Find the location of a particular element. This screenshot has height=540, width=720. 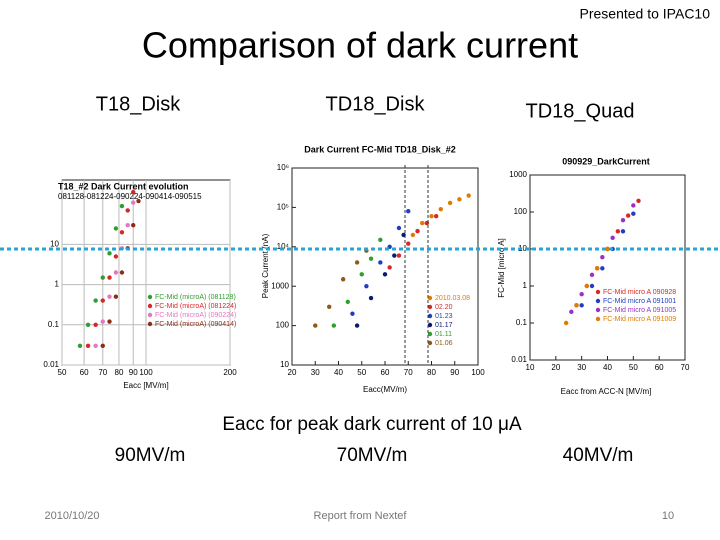

y-axis-label: Peak Current (nA) is located at coordinates (265, 265).